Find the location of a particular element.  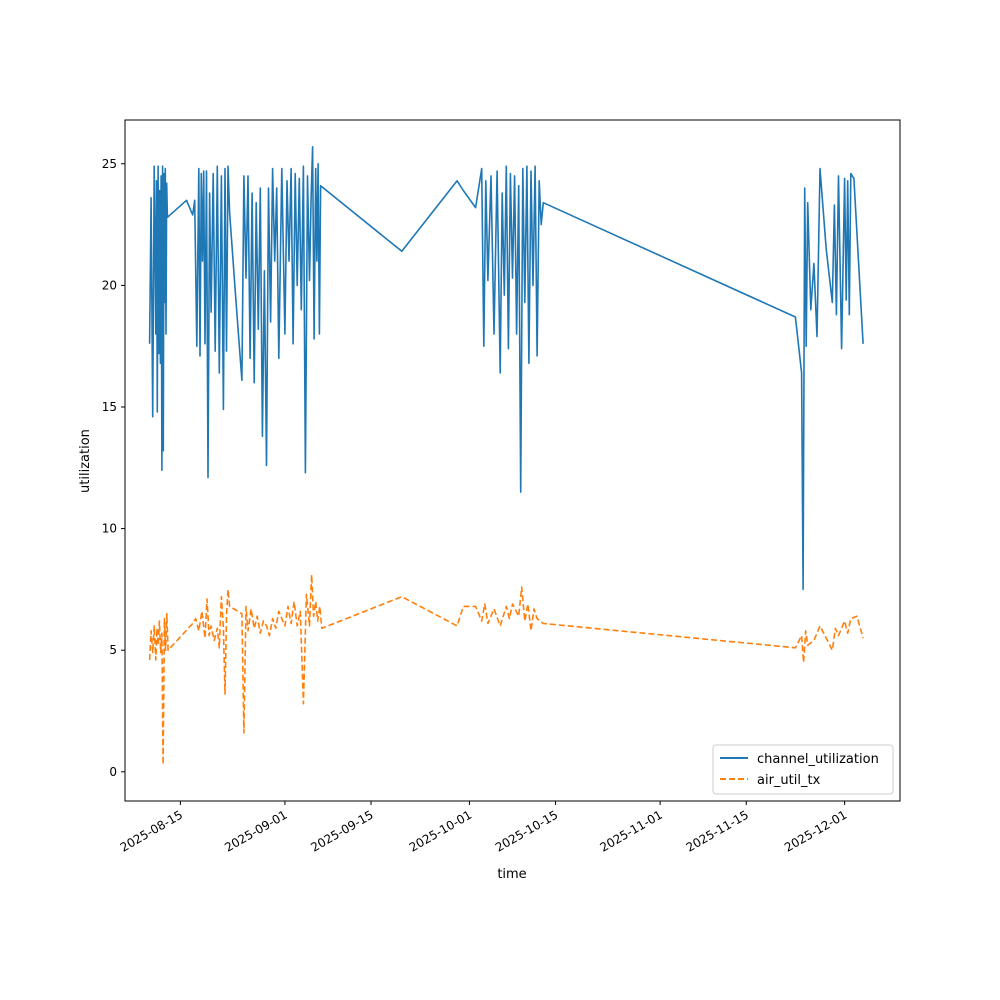

y-tick-label: 10 is located at coordinates (109, 529).